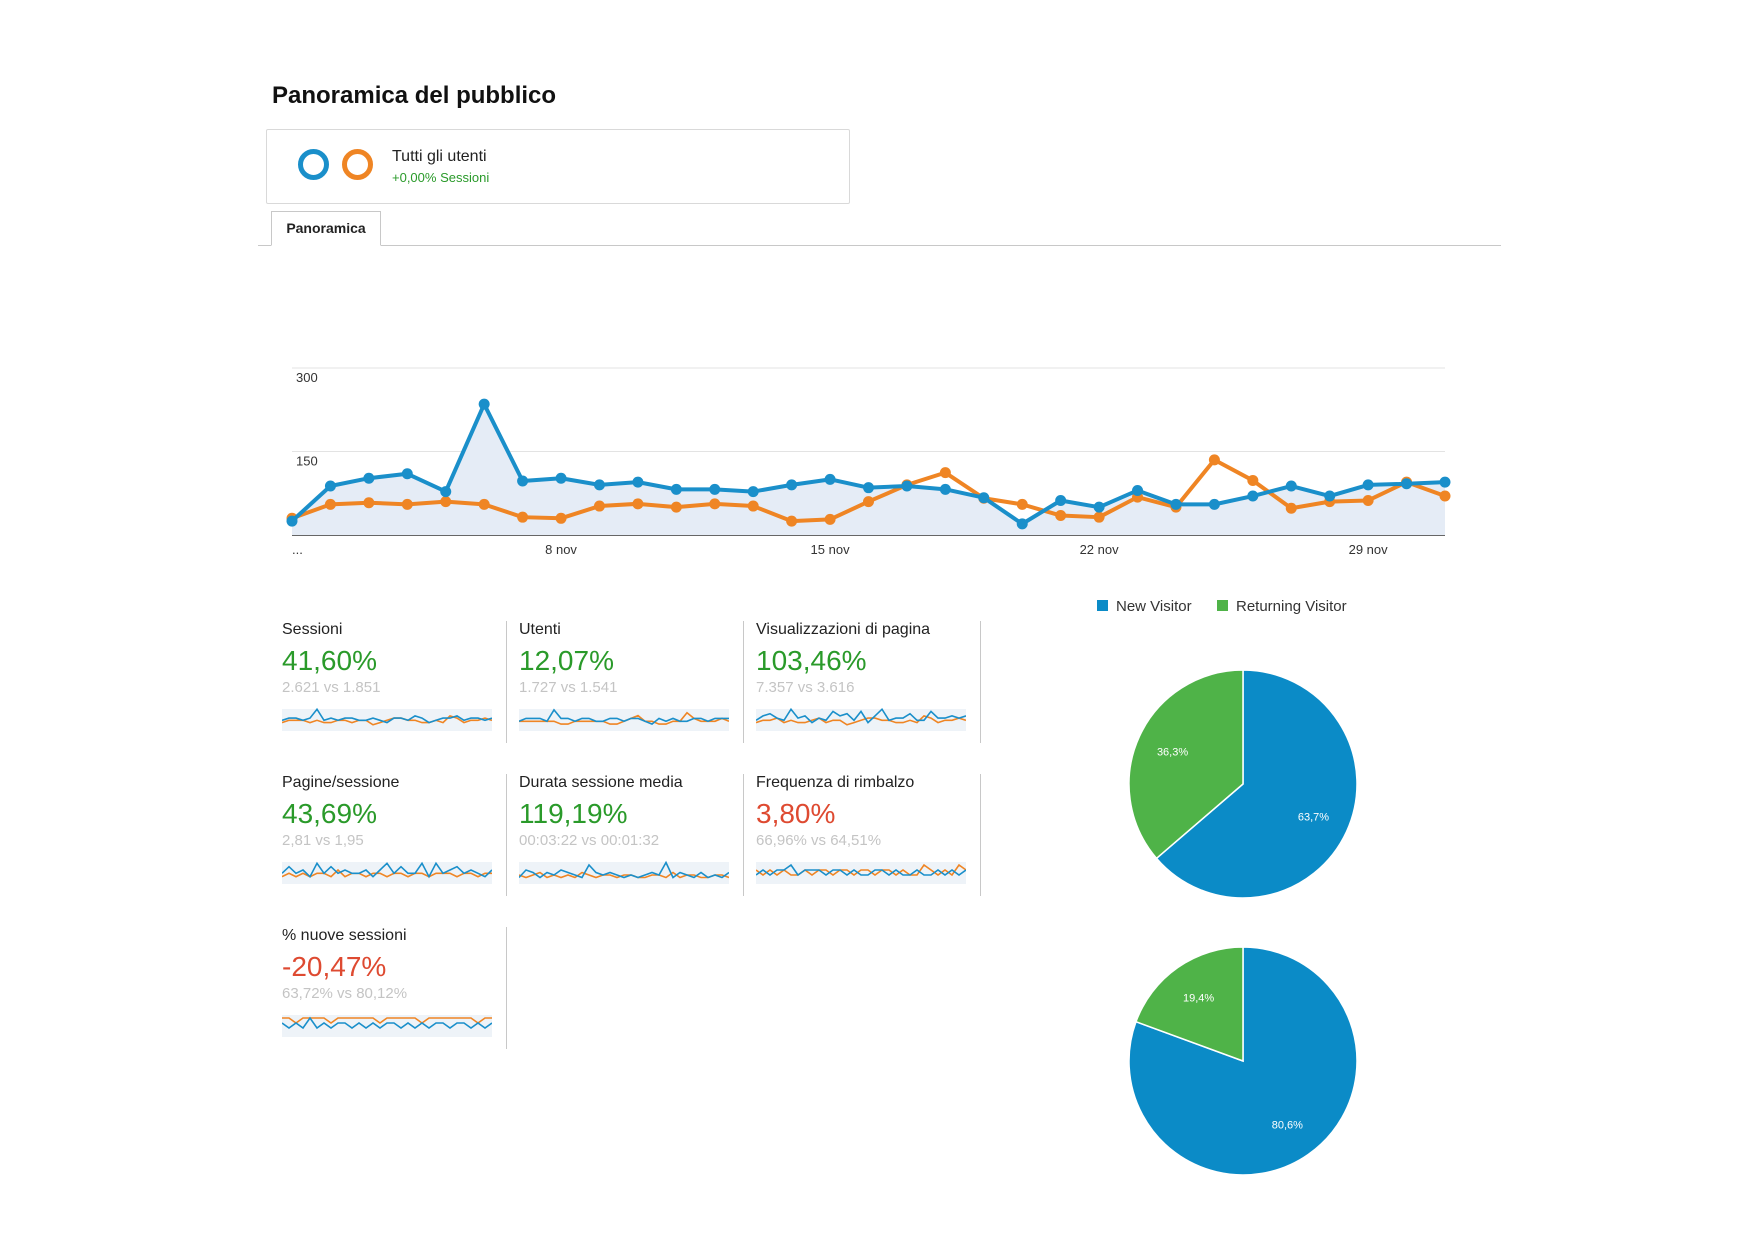 The width and height of the screenshot is (1754, 1240). I want to click on legend-swatch-returning-visitor, so click(1222, 605).